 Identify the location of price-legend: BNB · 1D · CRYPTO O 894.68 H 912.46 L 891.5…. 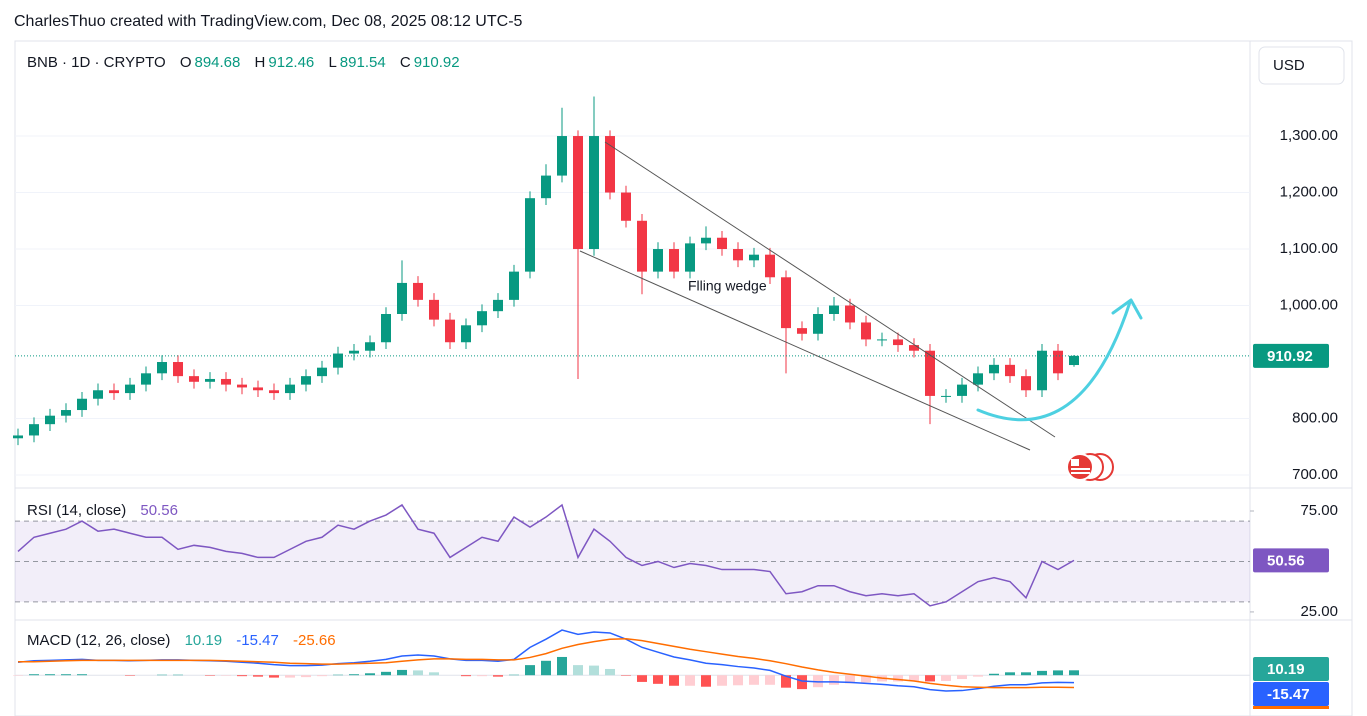
(245, 62).